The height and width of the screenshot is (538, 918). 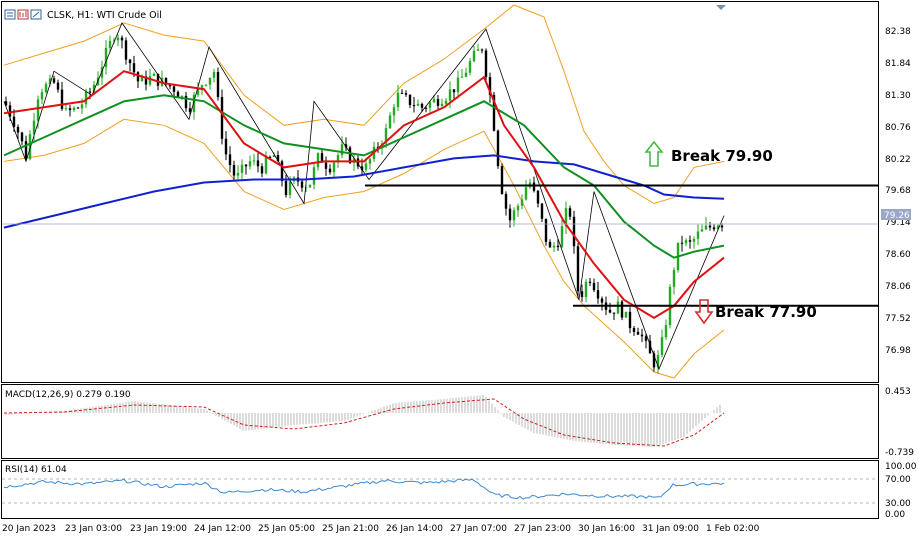 I want to click on chart-type-icon, so click(x=36, y=14).